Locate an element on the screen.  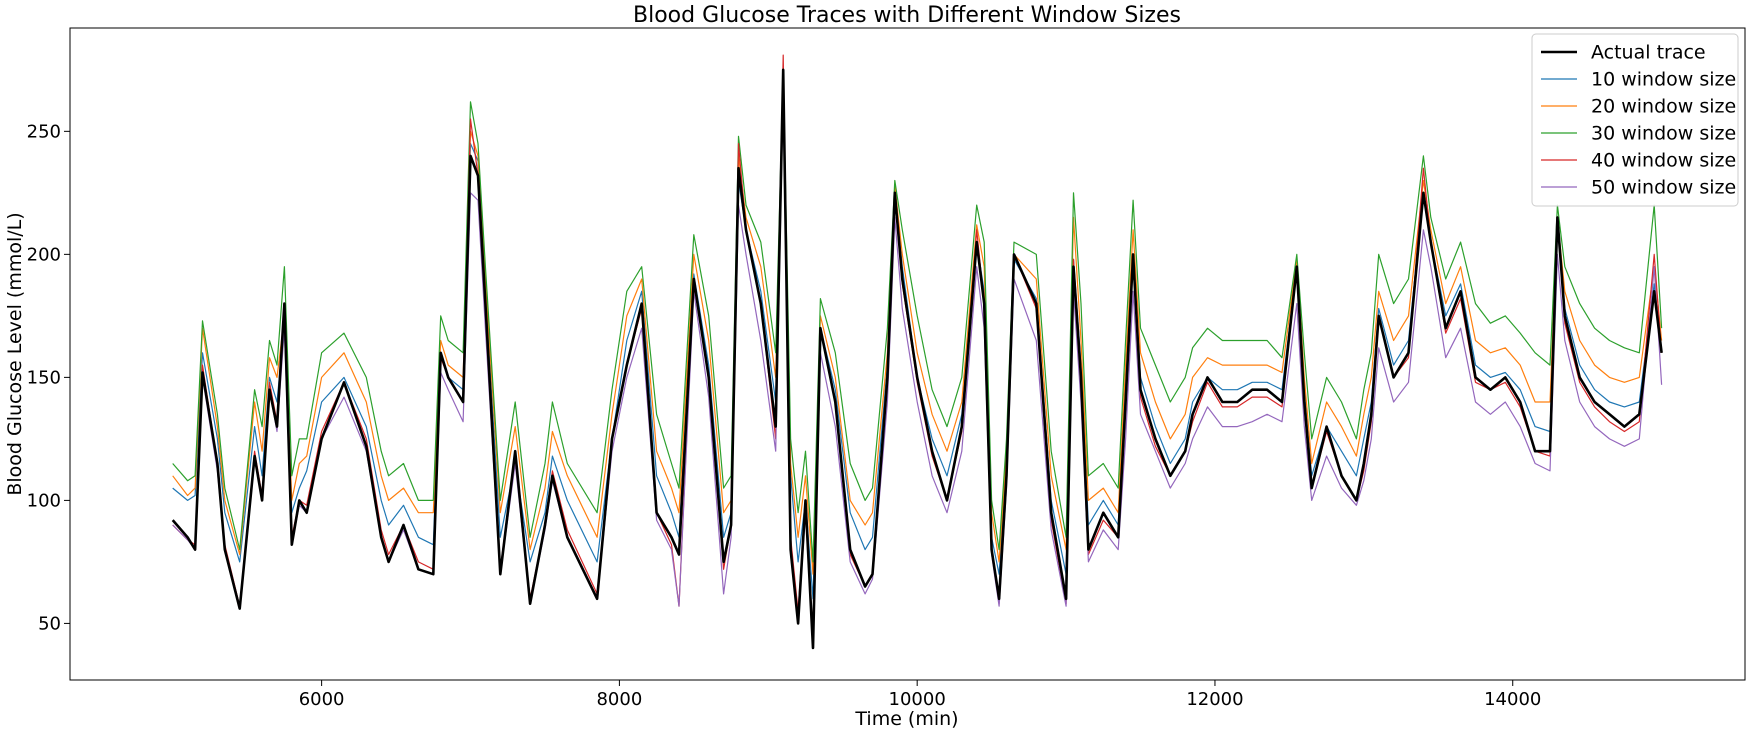
y-axis: 50 100 150 200 250 is located at coordinates (48, 377).